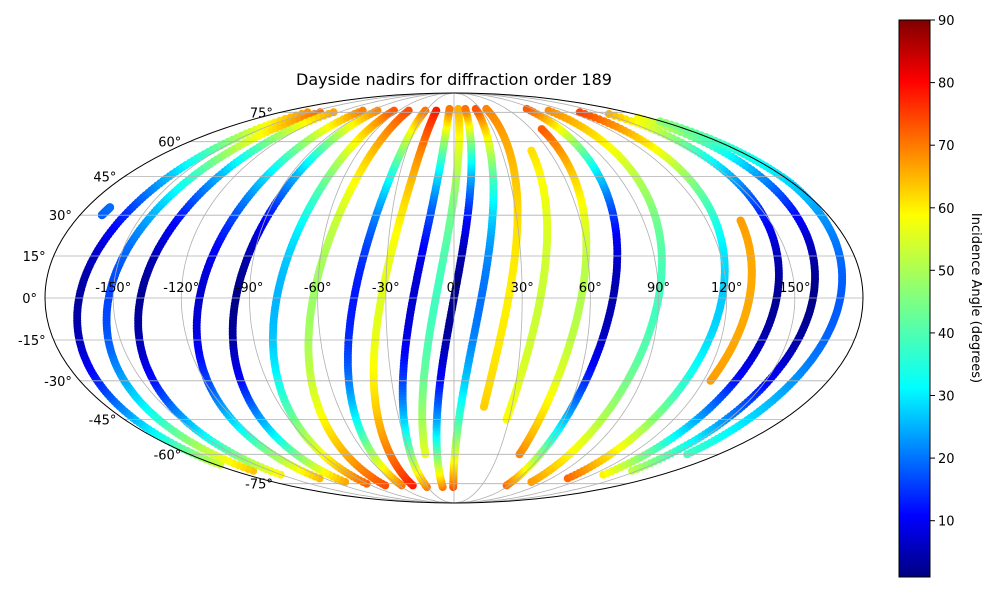  I want to click on lat-tick-label: -15°, so click(32, 341).